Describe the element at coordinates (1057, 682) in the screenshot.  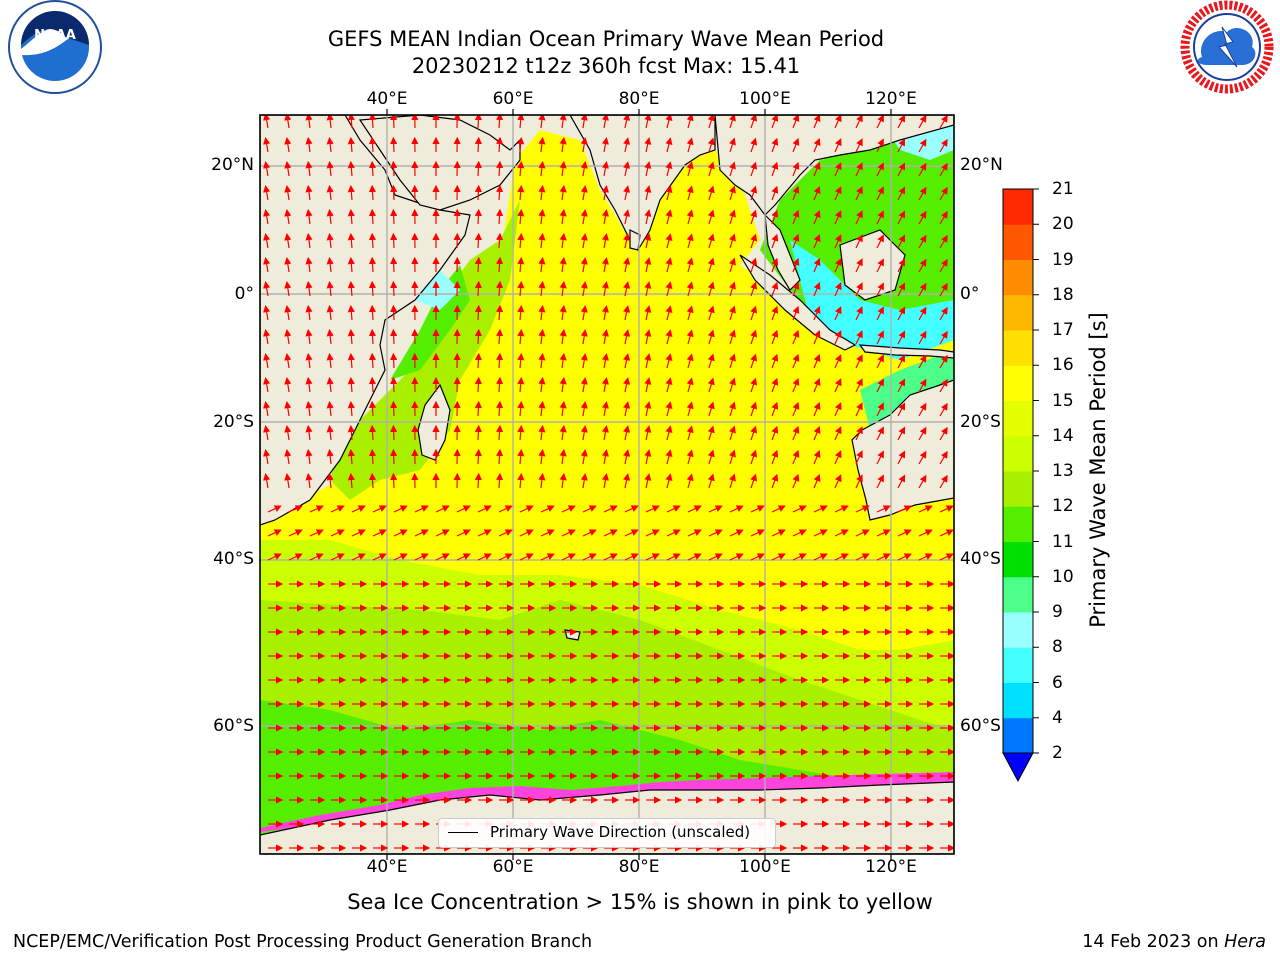
I see `colorbar-tick-label: 6` at that location.